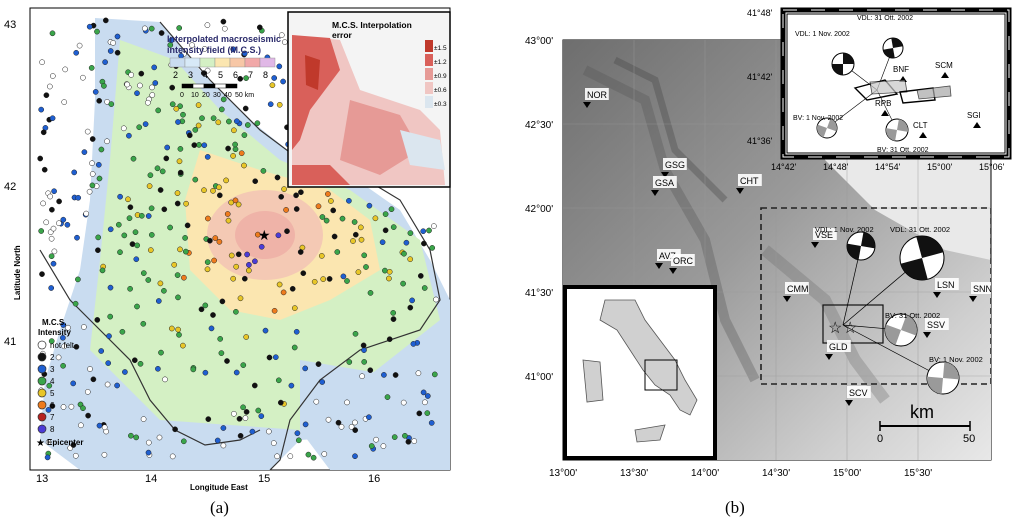 This screenshot has height=525, width=1021. I want to click on mcs-class-label: 7, so click(52, 417).